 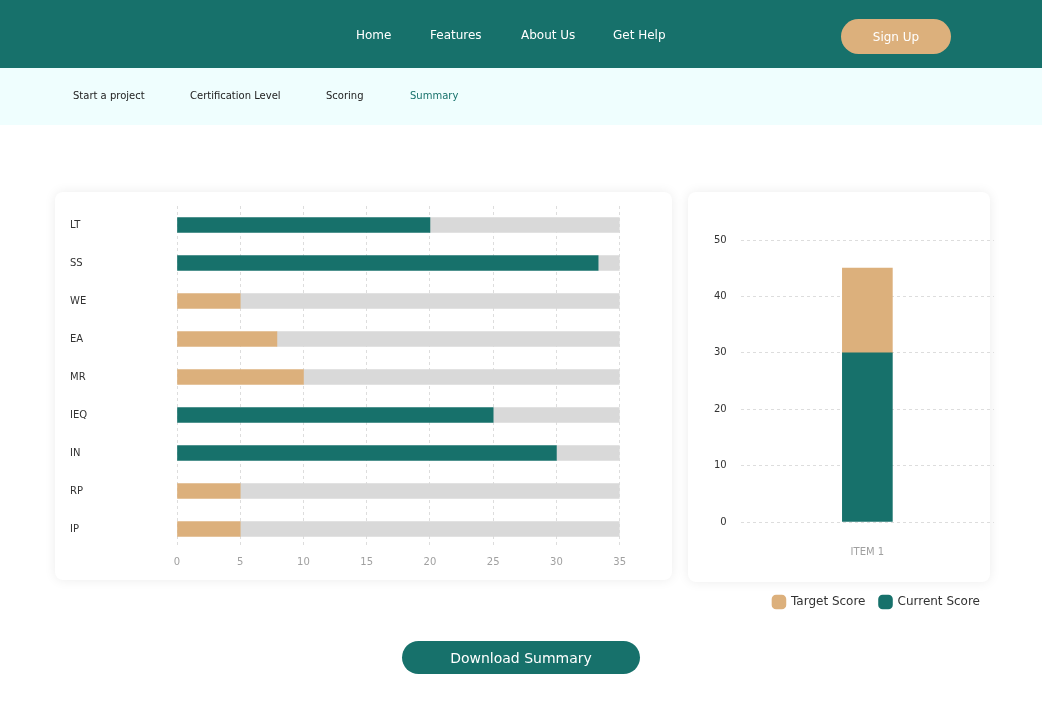 What do you see at coordinates (235, 95) in the screenshot?
I see `text: Certification Level` at bounding box center [235, 95].